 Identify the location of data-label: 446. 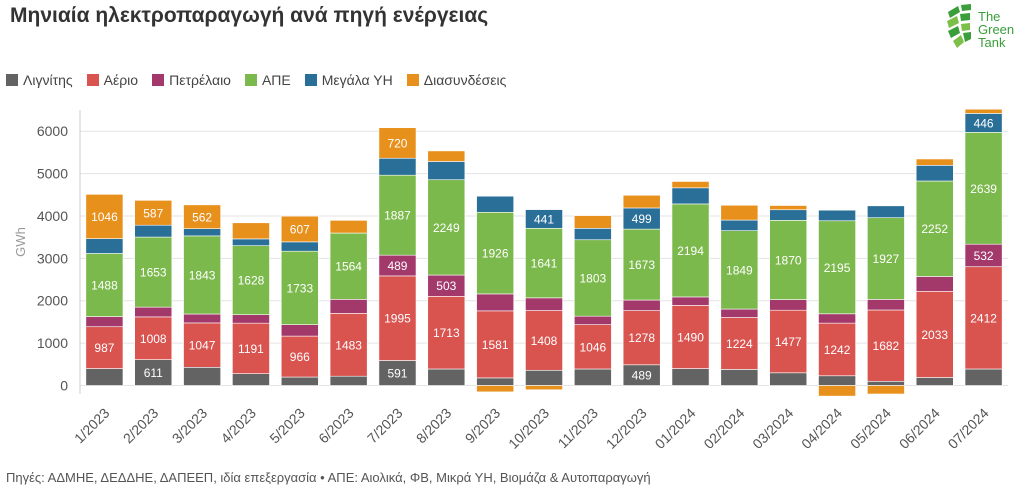
(984, 123).